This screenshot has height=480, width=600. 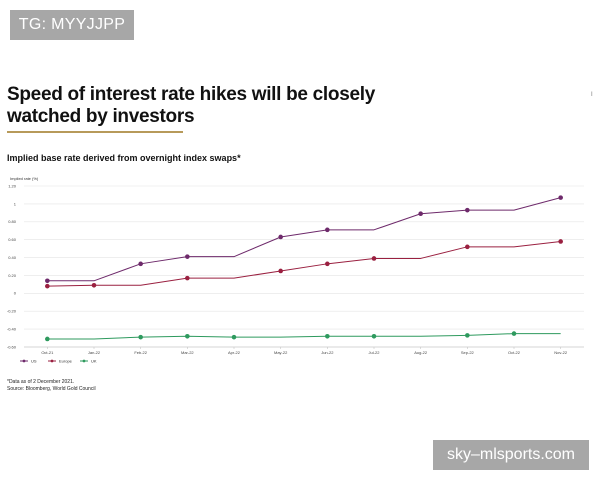 What do you see at coordinates (468, 352) in the screenshot?
I see `x-tick-label: Sep-22` at bounding box center [468, 352].